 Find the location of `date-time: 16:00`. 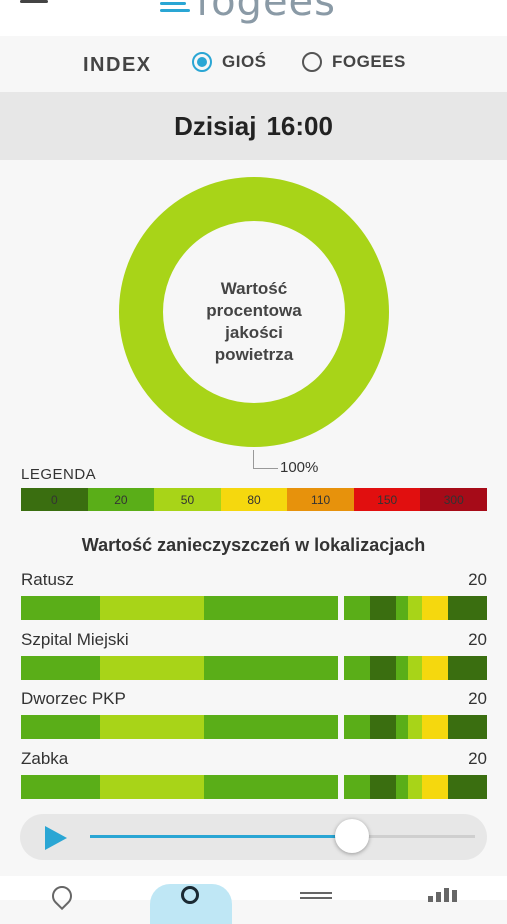

date-time: 16:00 is located at coordinates (299, 125).